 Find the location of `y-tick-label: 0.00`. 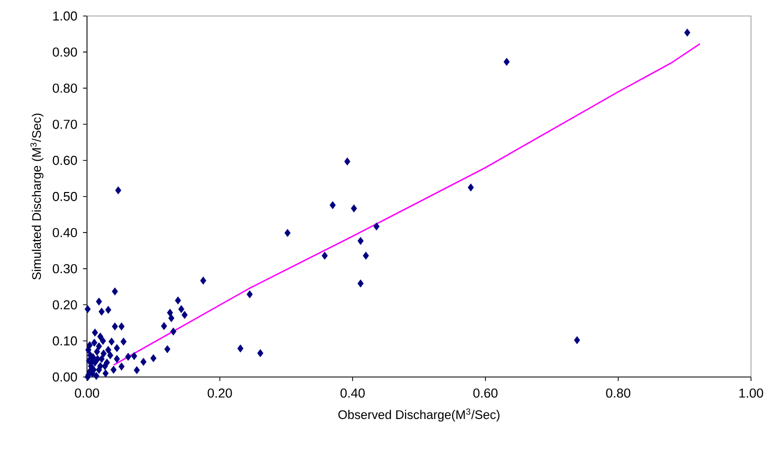

y-tick-label: 0.00 is located at coordinates (64, 377).